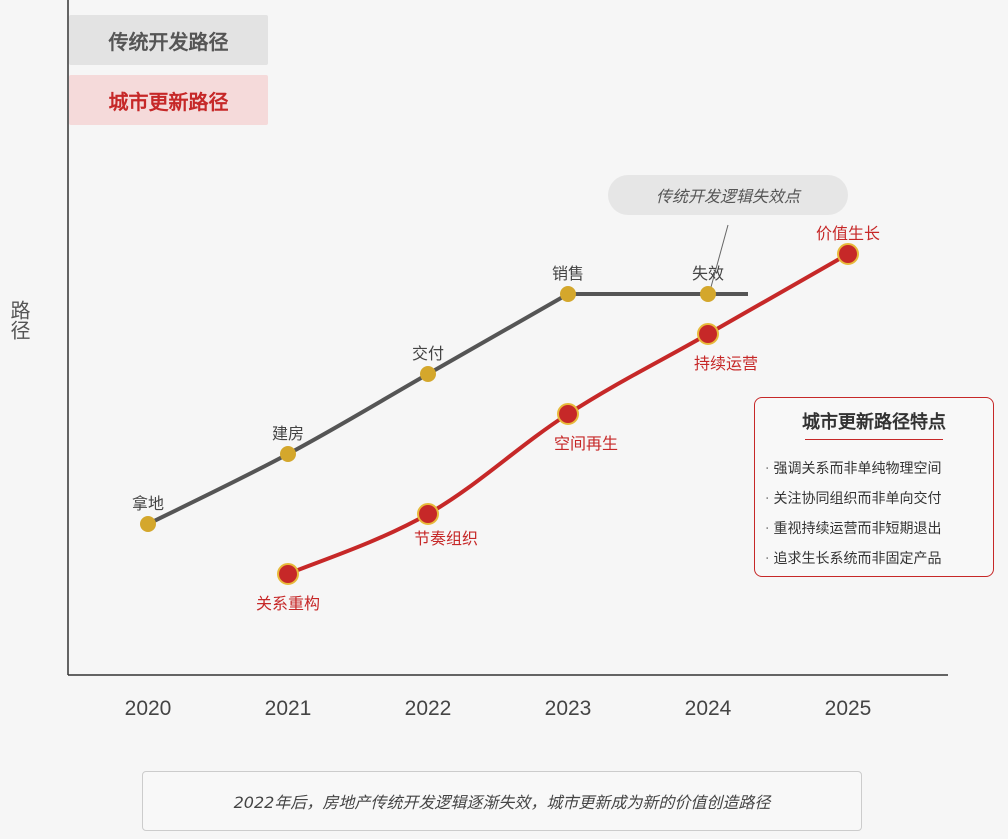 Image resolution: width=1008 pixels, height=839 pixels. I want to click on traditional-point-label: 建房, so click(288, 433).